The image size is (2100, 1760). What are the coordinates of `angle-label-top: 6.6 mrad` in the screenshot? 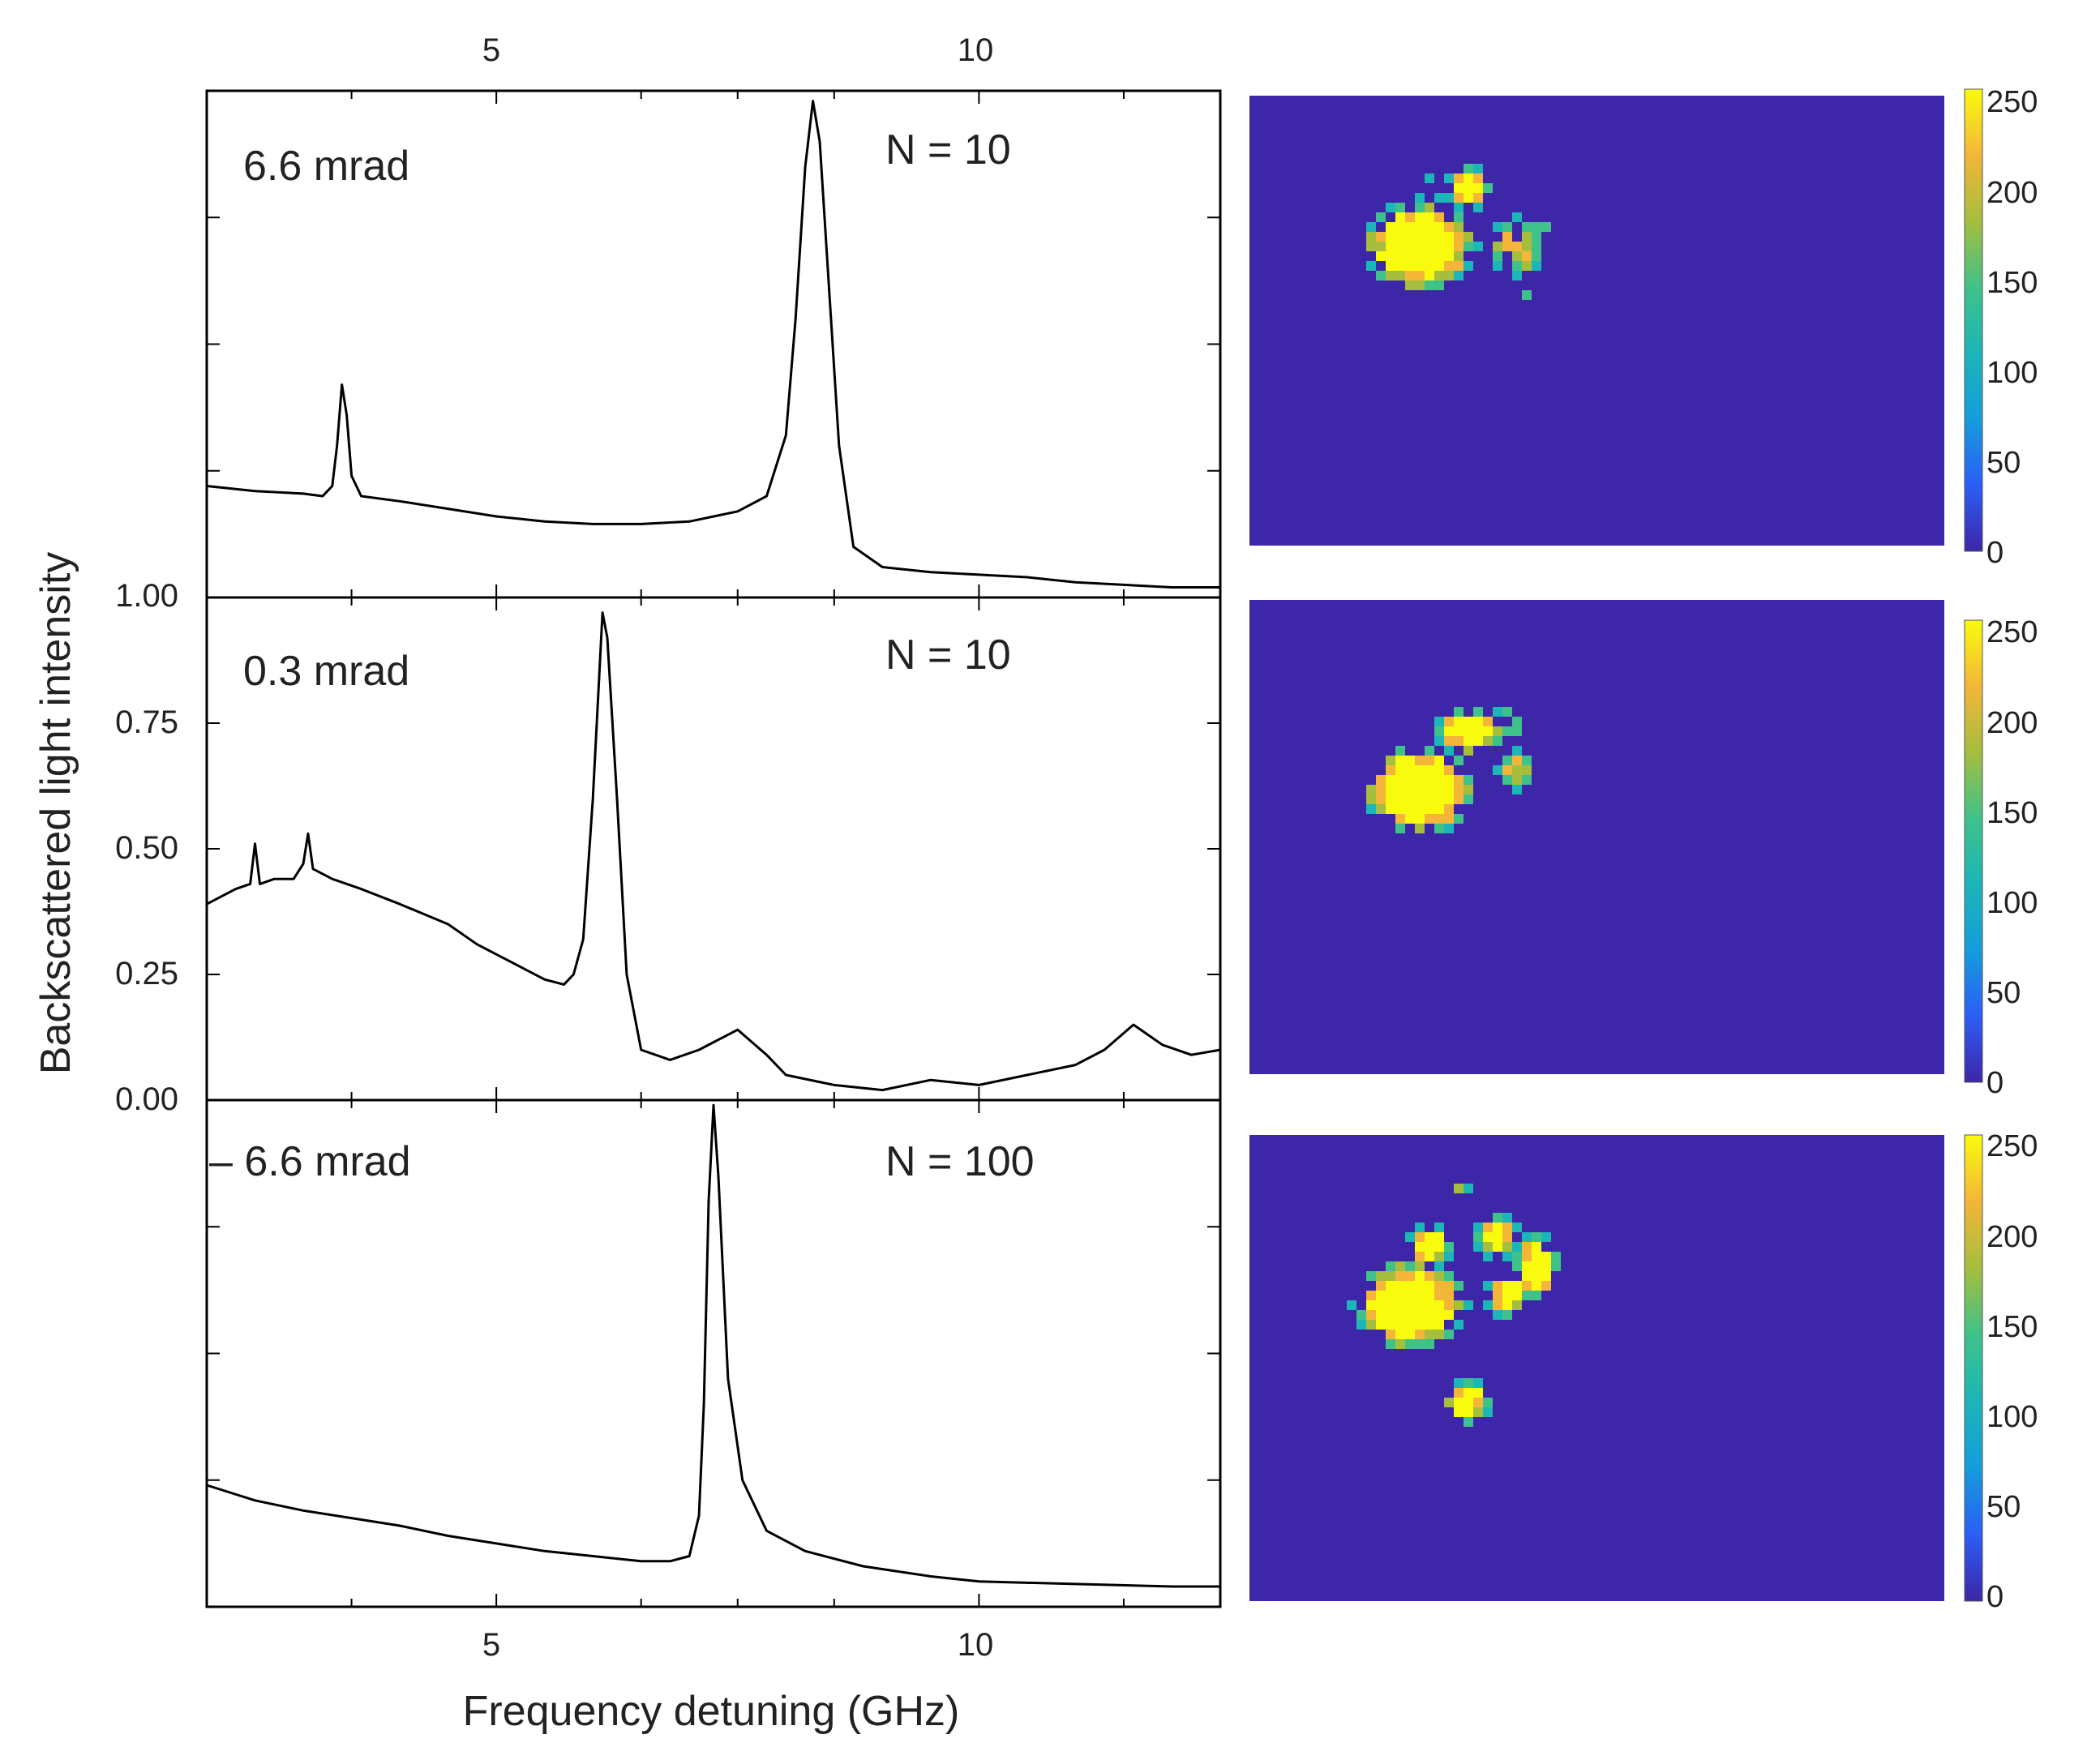 It's located at (326, 166).